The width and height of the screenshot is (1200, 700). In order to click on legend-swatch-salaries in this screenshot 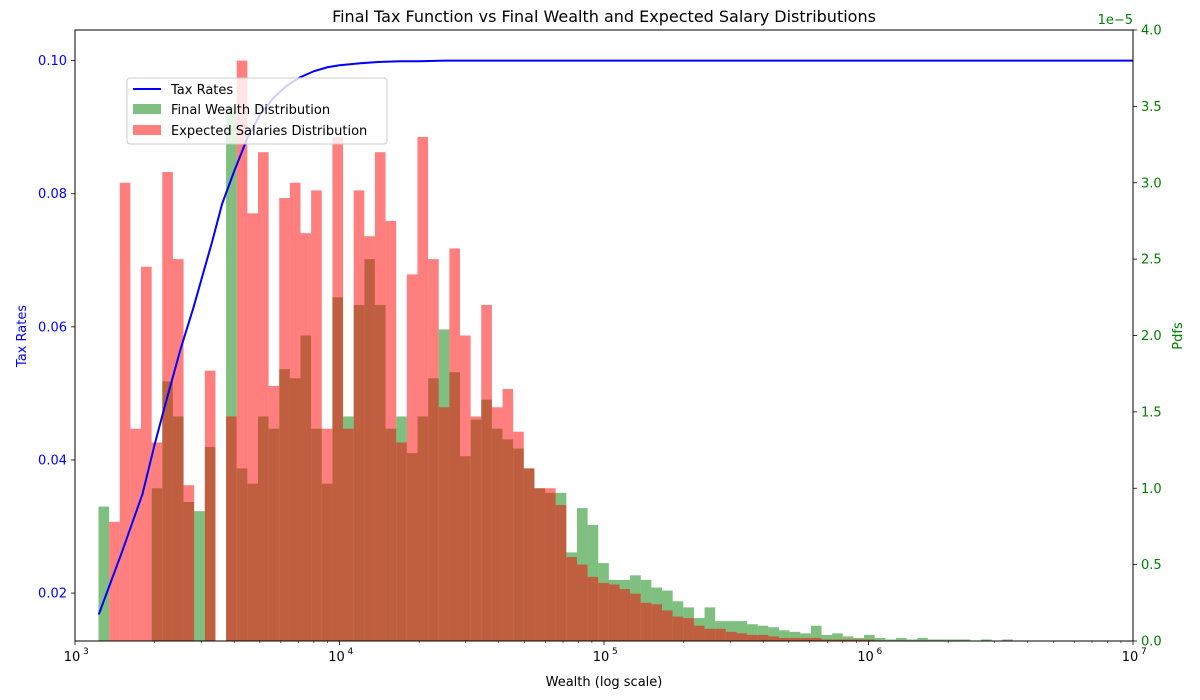, I will do `click(147, 130)`.